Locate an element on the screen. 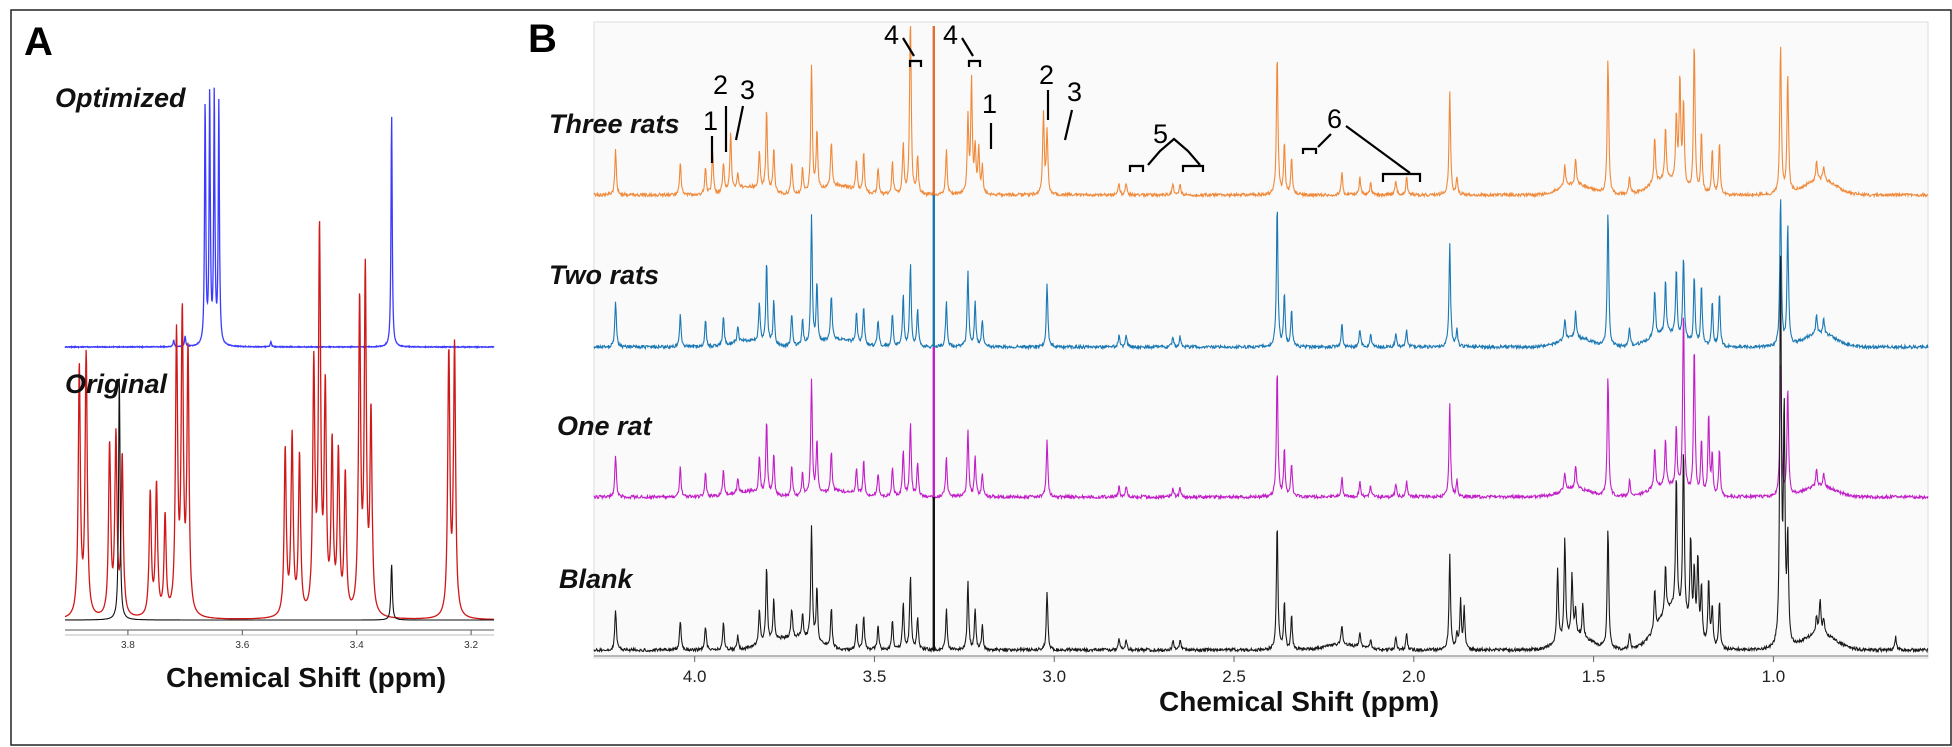  panel-a-tick-label: 3.6 is located at coordinates (242, 645).